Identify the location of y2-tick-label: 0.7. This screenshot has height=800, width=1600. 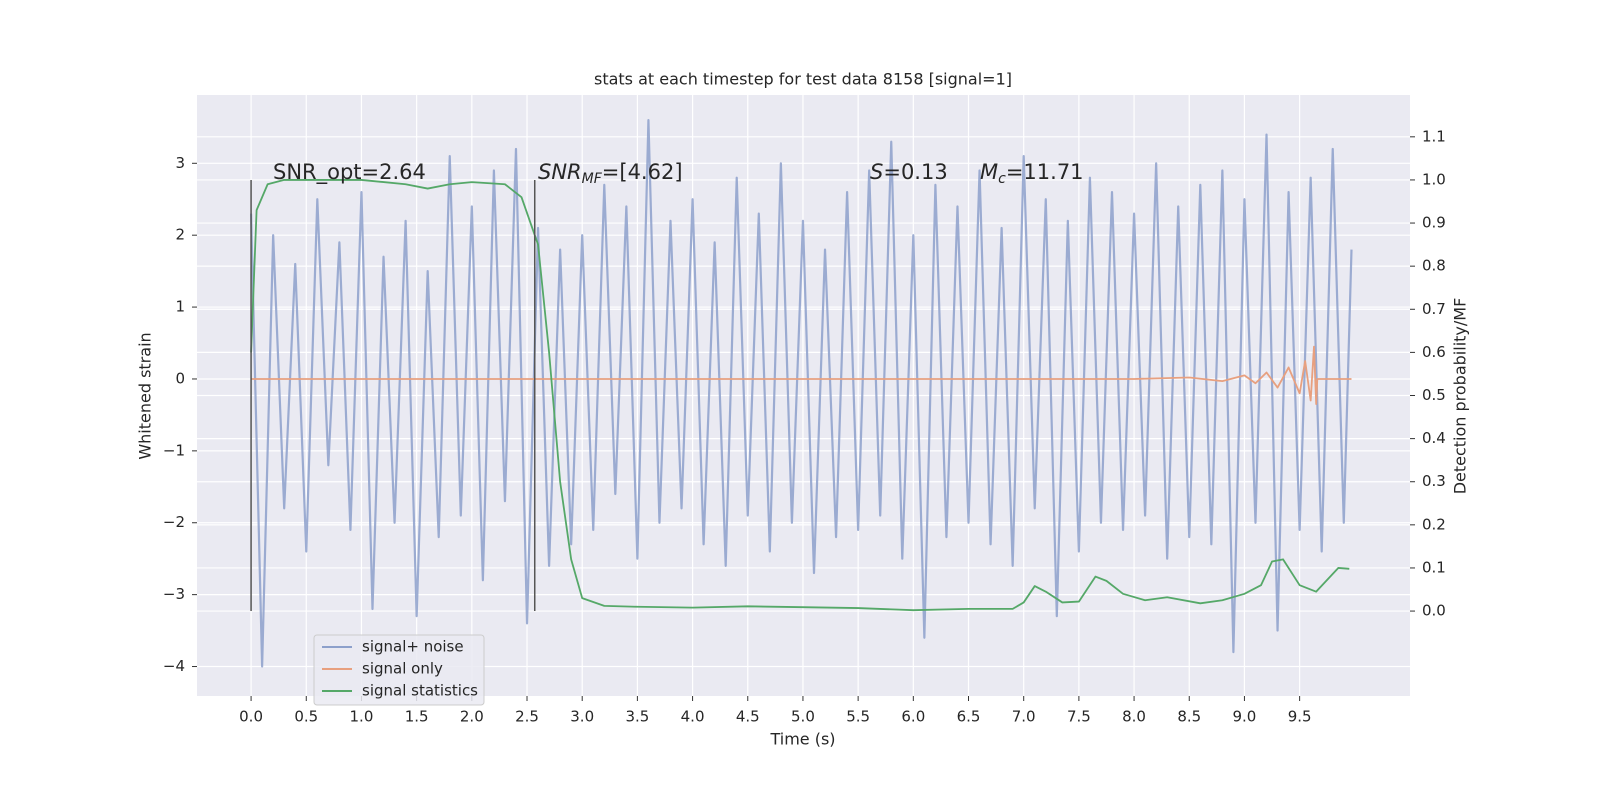
(1434, 309).